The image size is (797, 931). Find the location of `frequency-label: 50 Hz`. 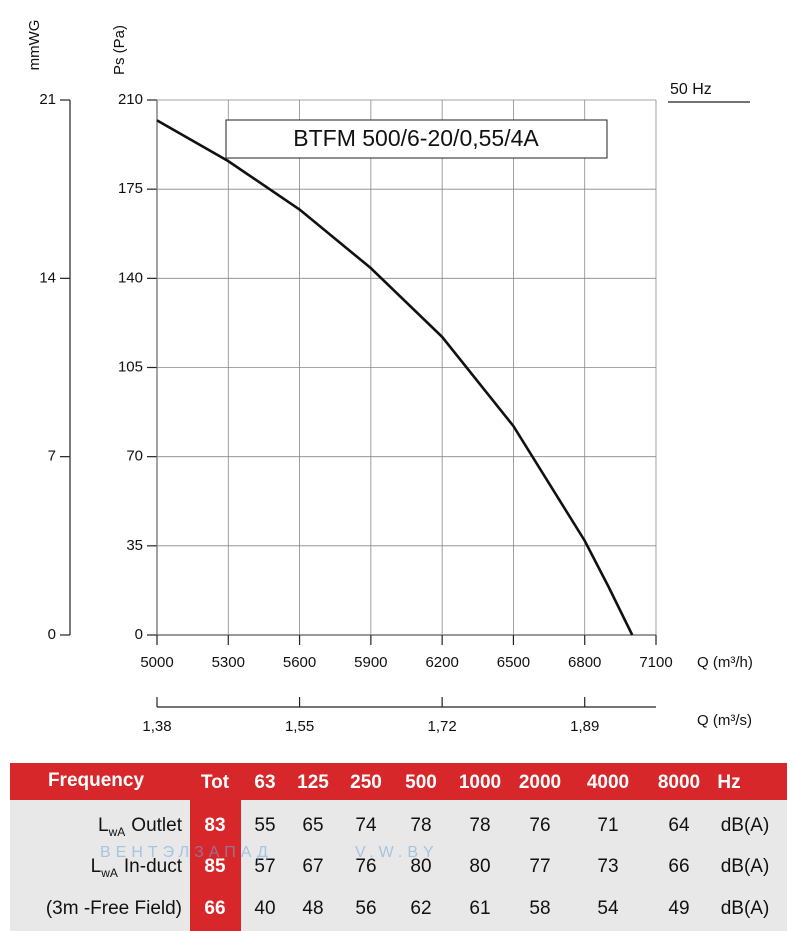

frequency-label: 50 Hz is located at coordinates (691, 89).